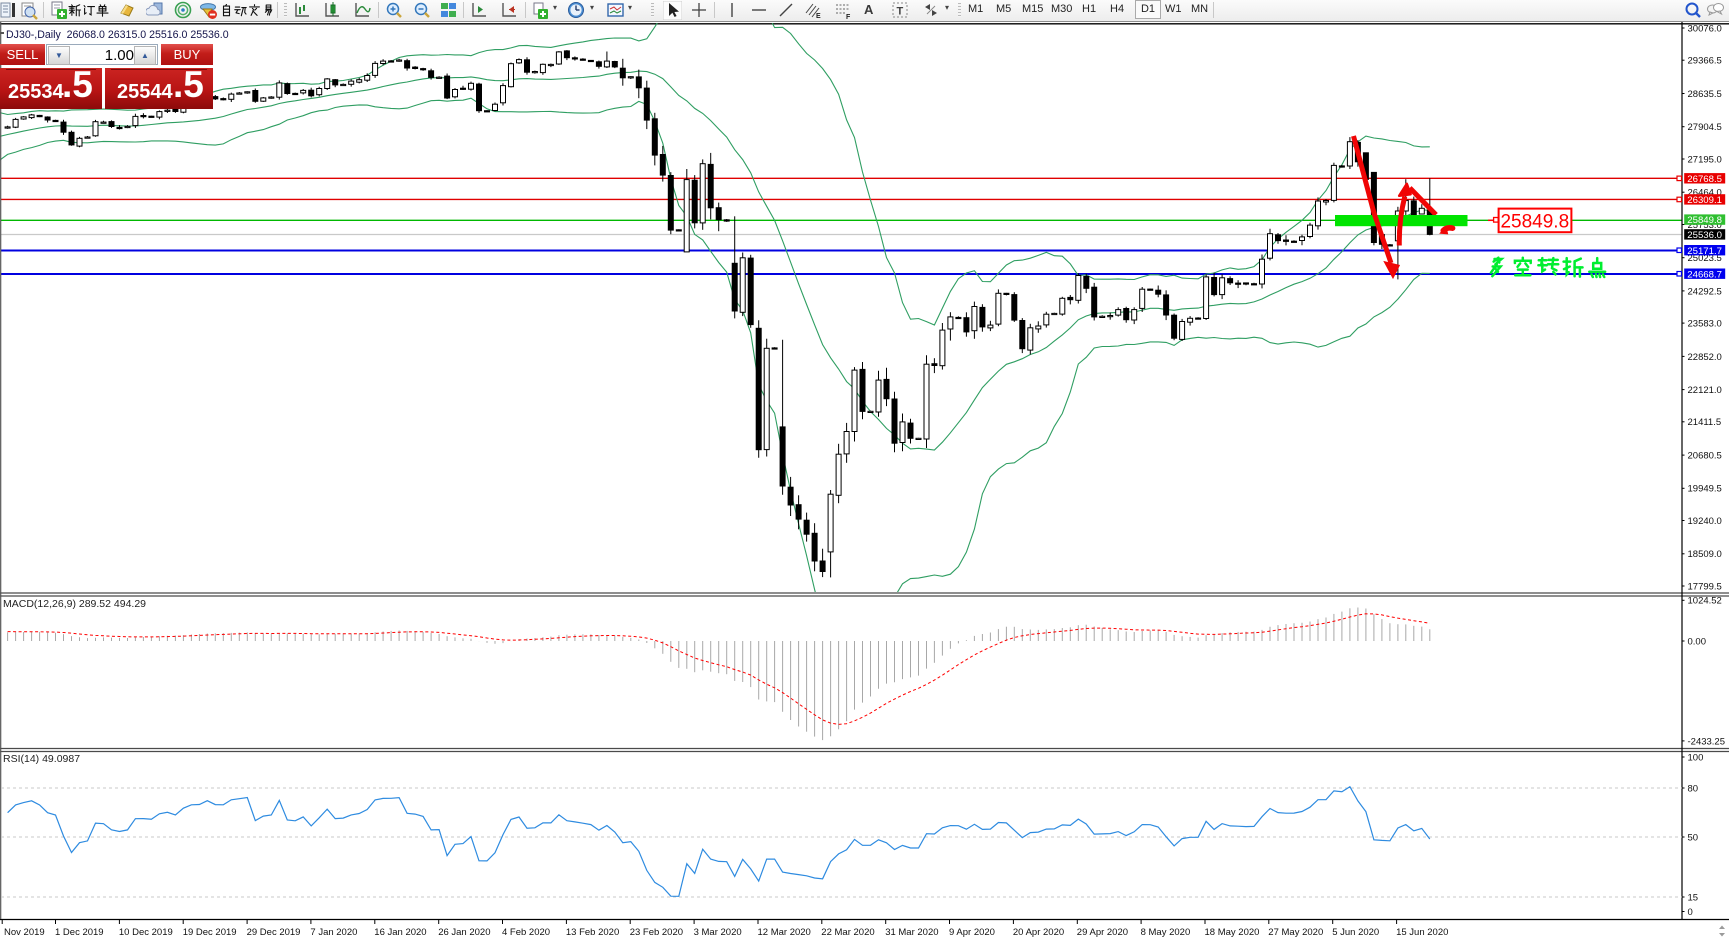 This screenshot has height=941, width=1729. What do you see at coordinates (1705, 28) in the screenshot?
I see `svg-text: 30076.0` at bounding box center [1705, 28].